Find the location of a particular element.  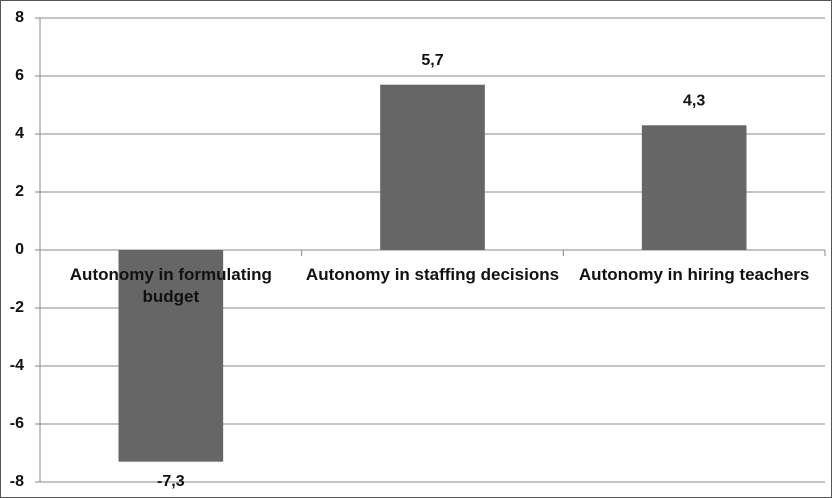

y-tick-label: -2 is located at coordinates (17, 307).